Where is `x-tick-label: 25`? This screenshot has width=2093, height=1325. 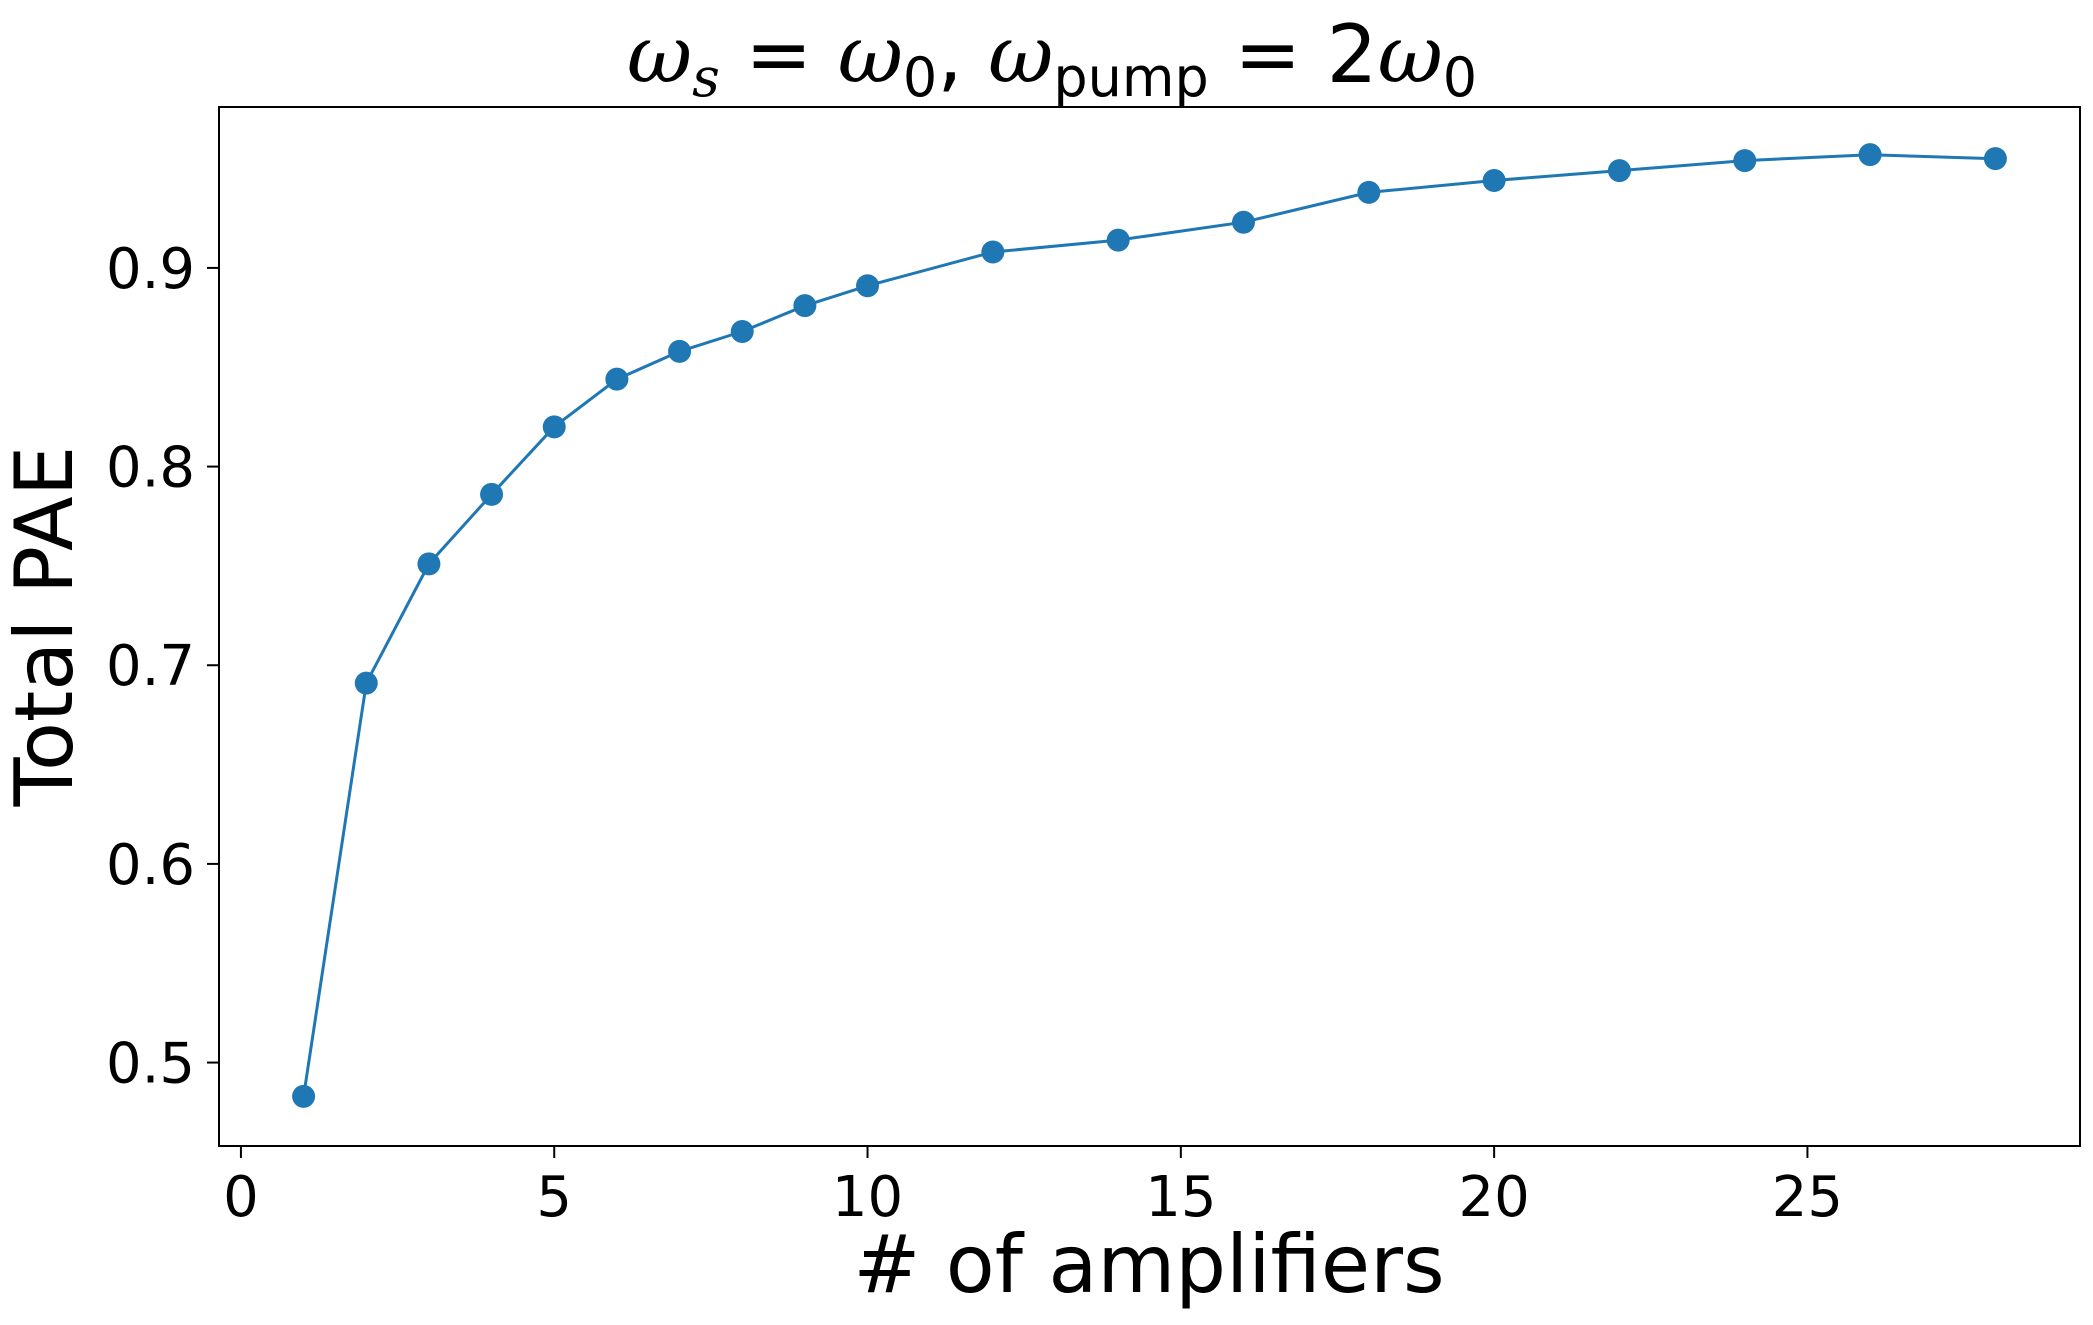
x-tick-label: 25 is located at coordinates (1807, 1197).